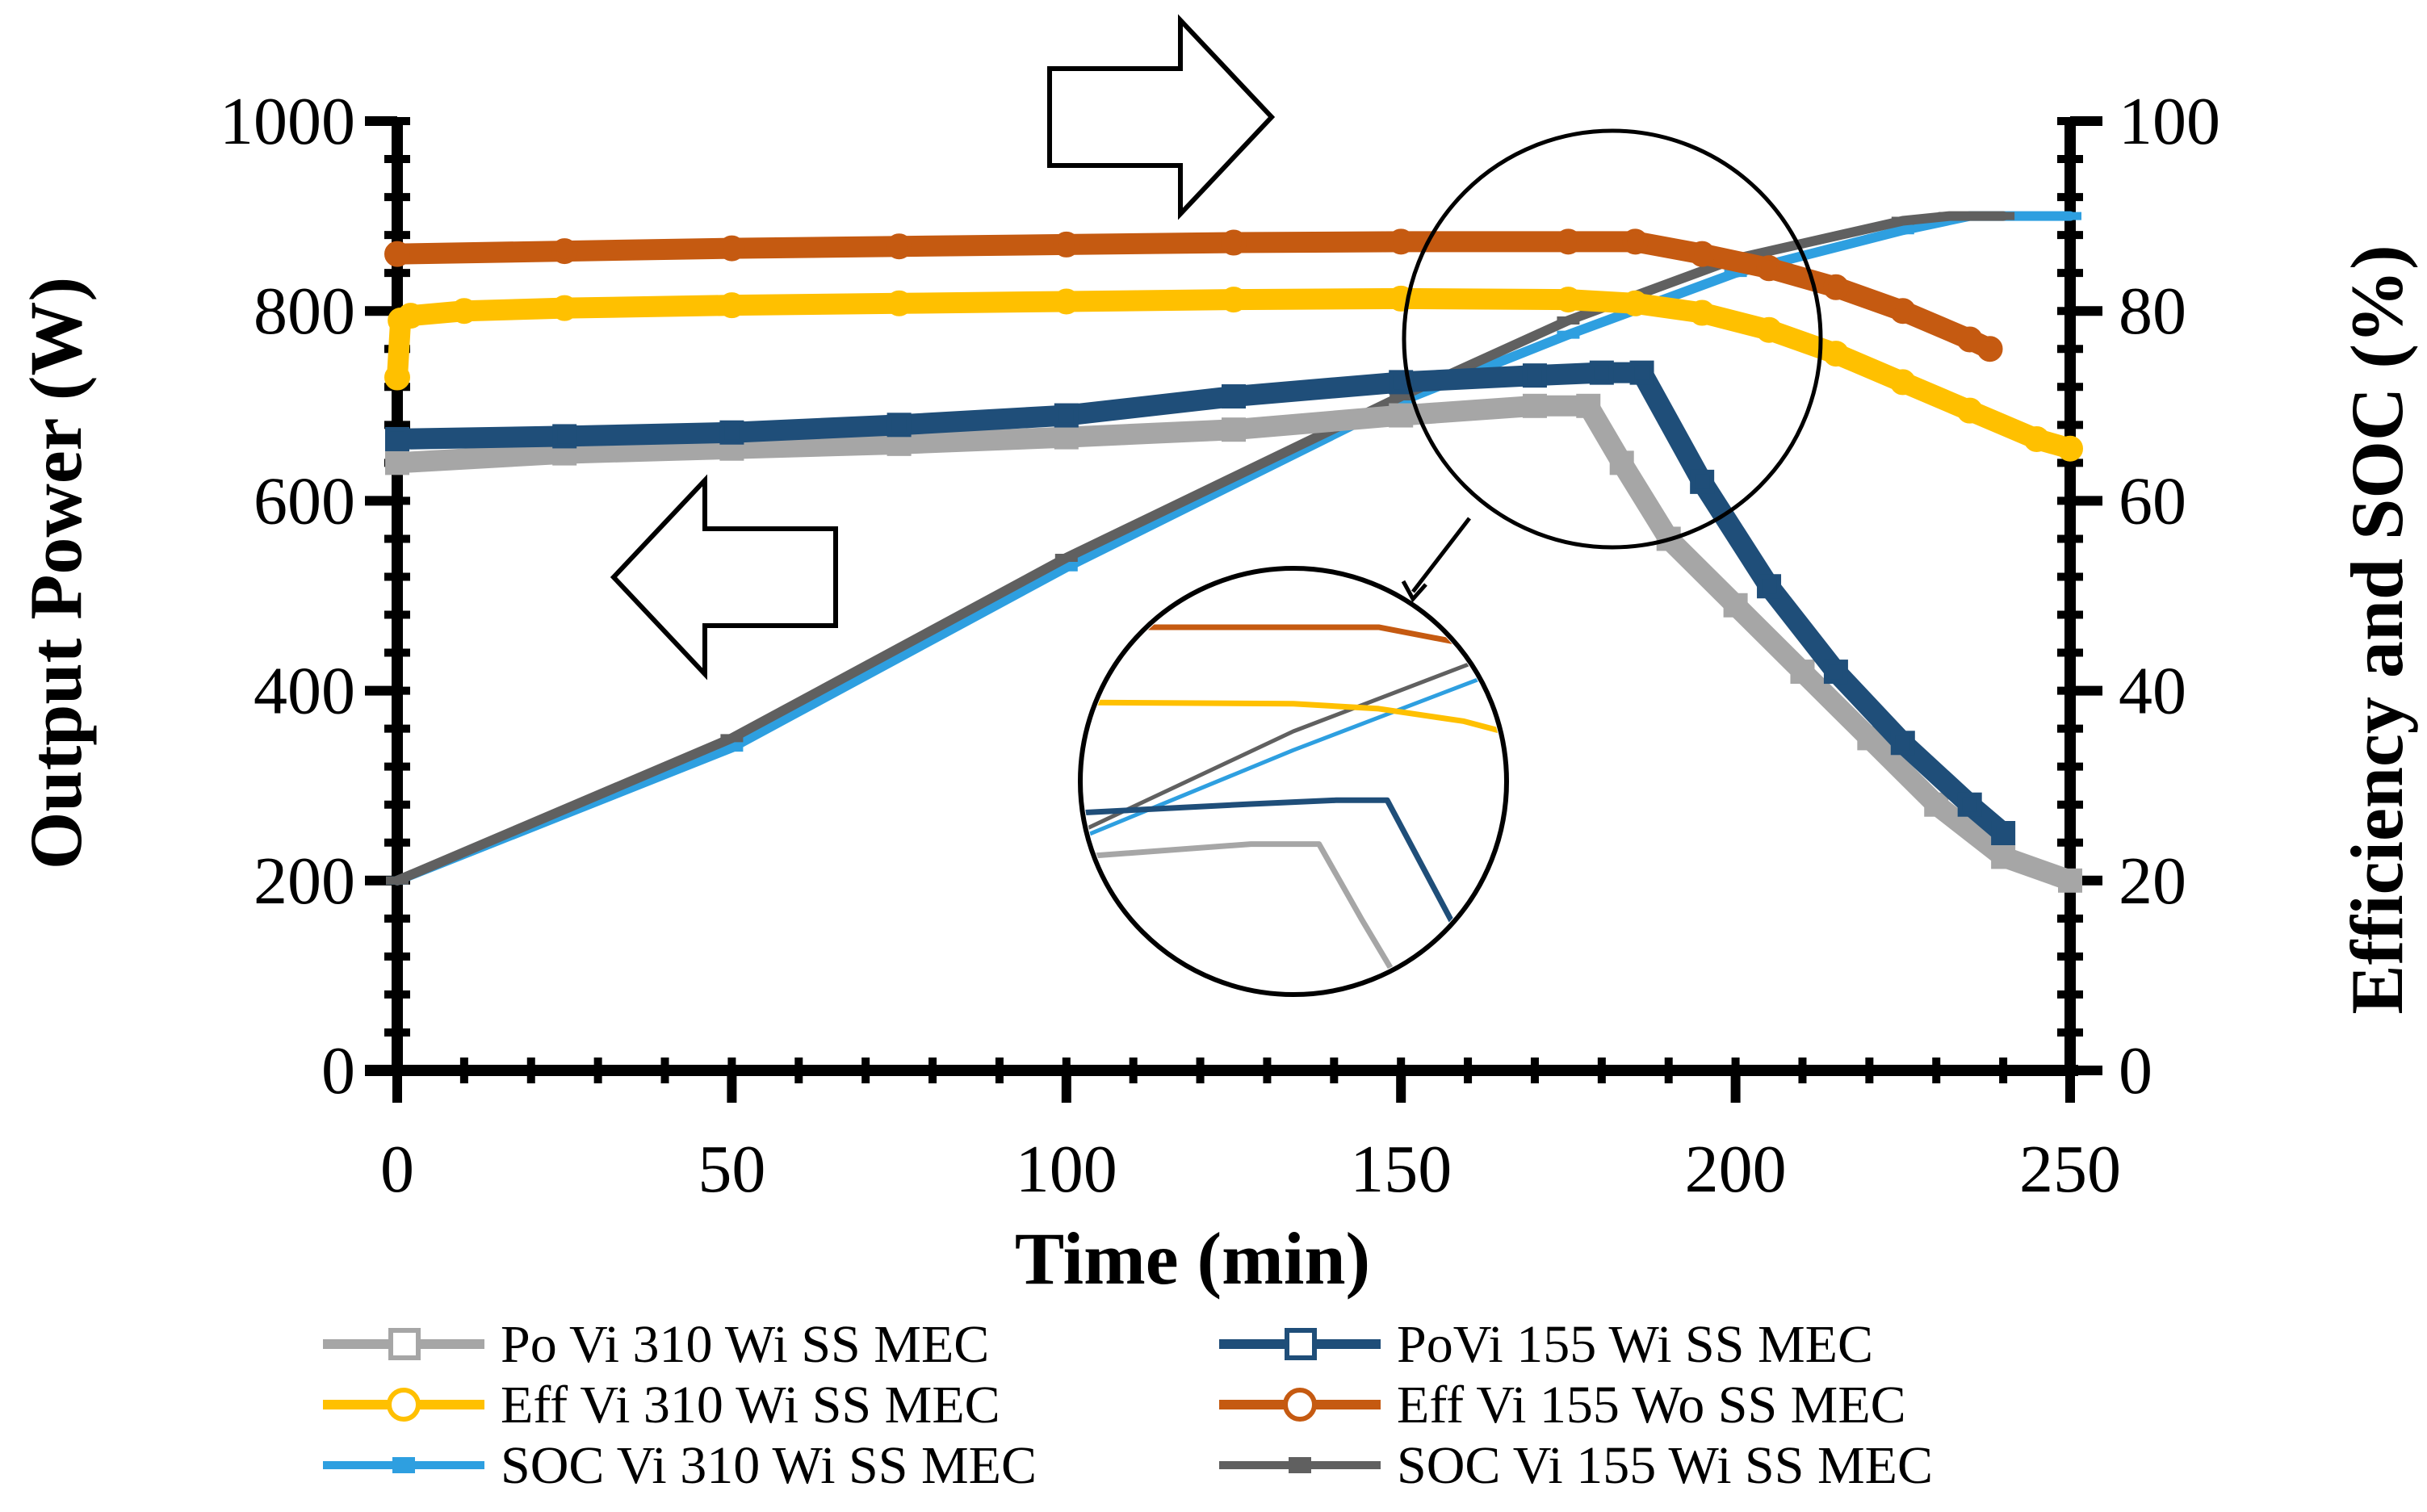  Describe the element at coordinates (287, 121) in the screenshot. I see `left-tick-label: 1000` at that location.